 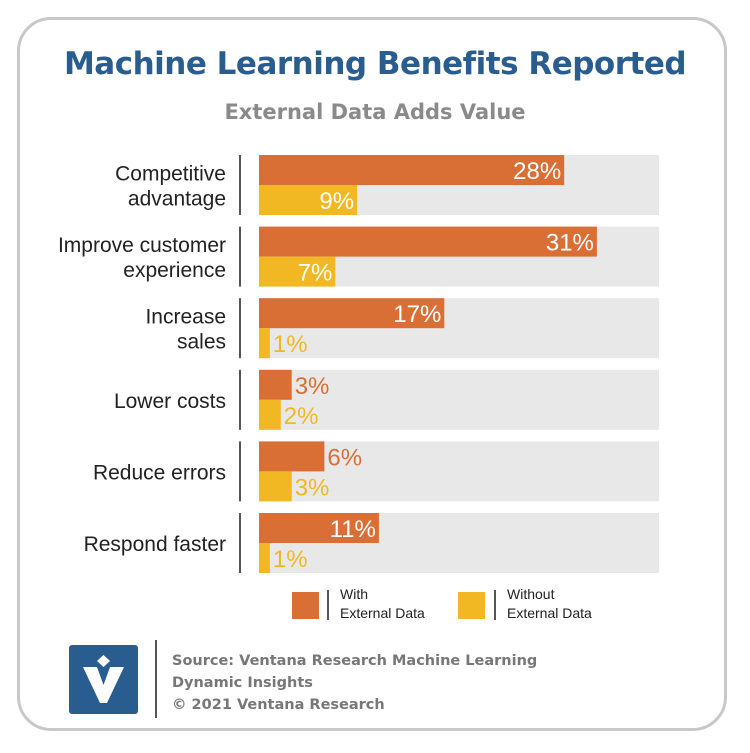 I want to click on footer-divider, so click(x=156, y=679).